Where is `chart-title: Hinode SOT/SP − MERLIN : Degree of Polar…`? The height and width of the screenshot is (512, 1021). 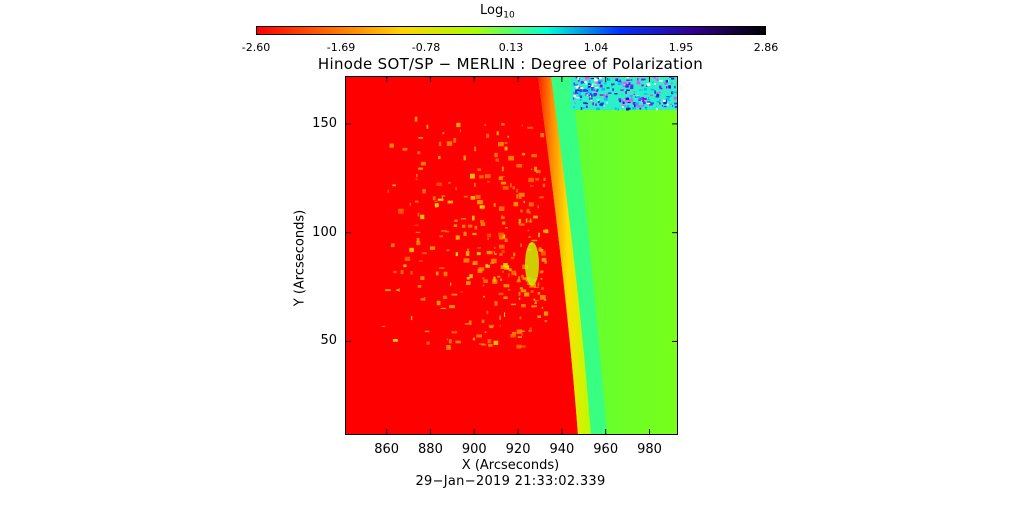 chart-title: Hinode SOT/SP − MERLIN : Degree of Polar… is located at coordinates (510, 64).